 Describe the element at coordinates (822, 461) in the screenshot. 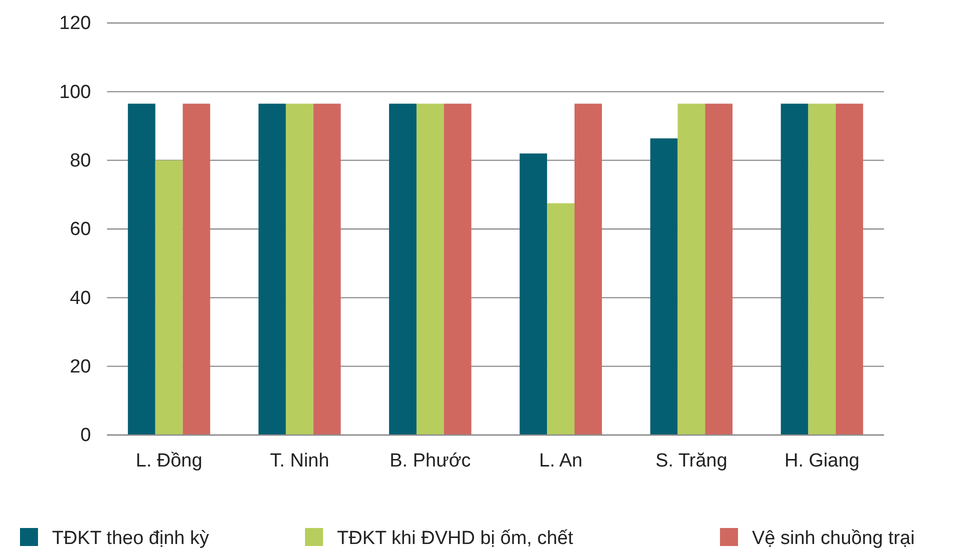

I see `x-tick-label: H. Giang` at that location.